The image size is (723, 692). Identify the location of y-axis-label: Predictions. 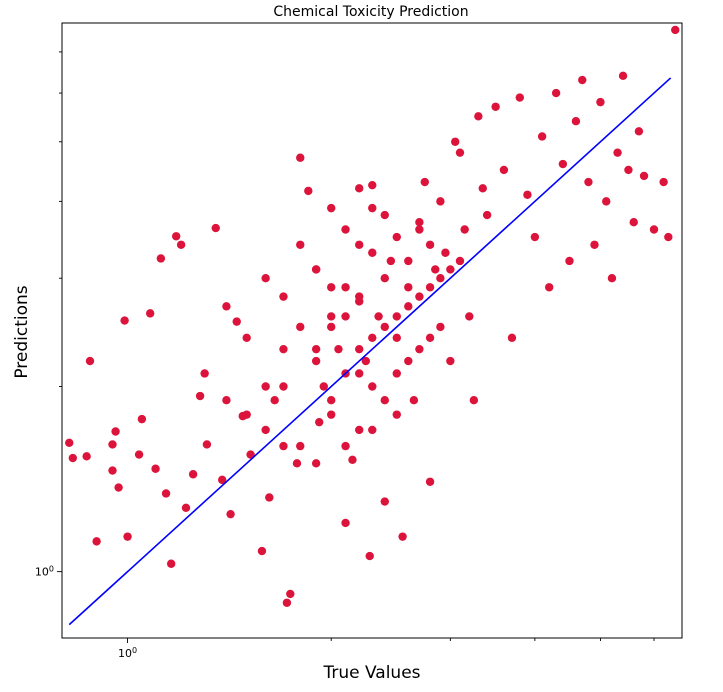
(22, 331).